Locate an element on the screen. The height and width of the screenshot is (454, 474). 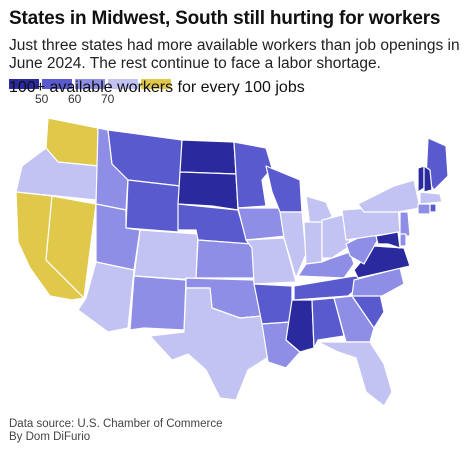
state-nj is located at coordinates (405, 224).